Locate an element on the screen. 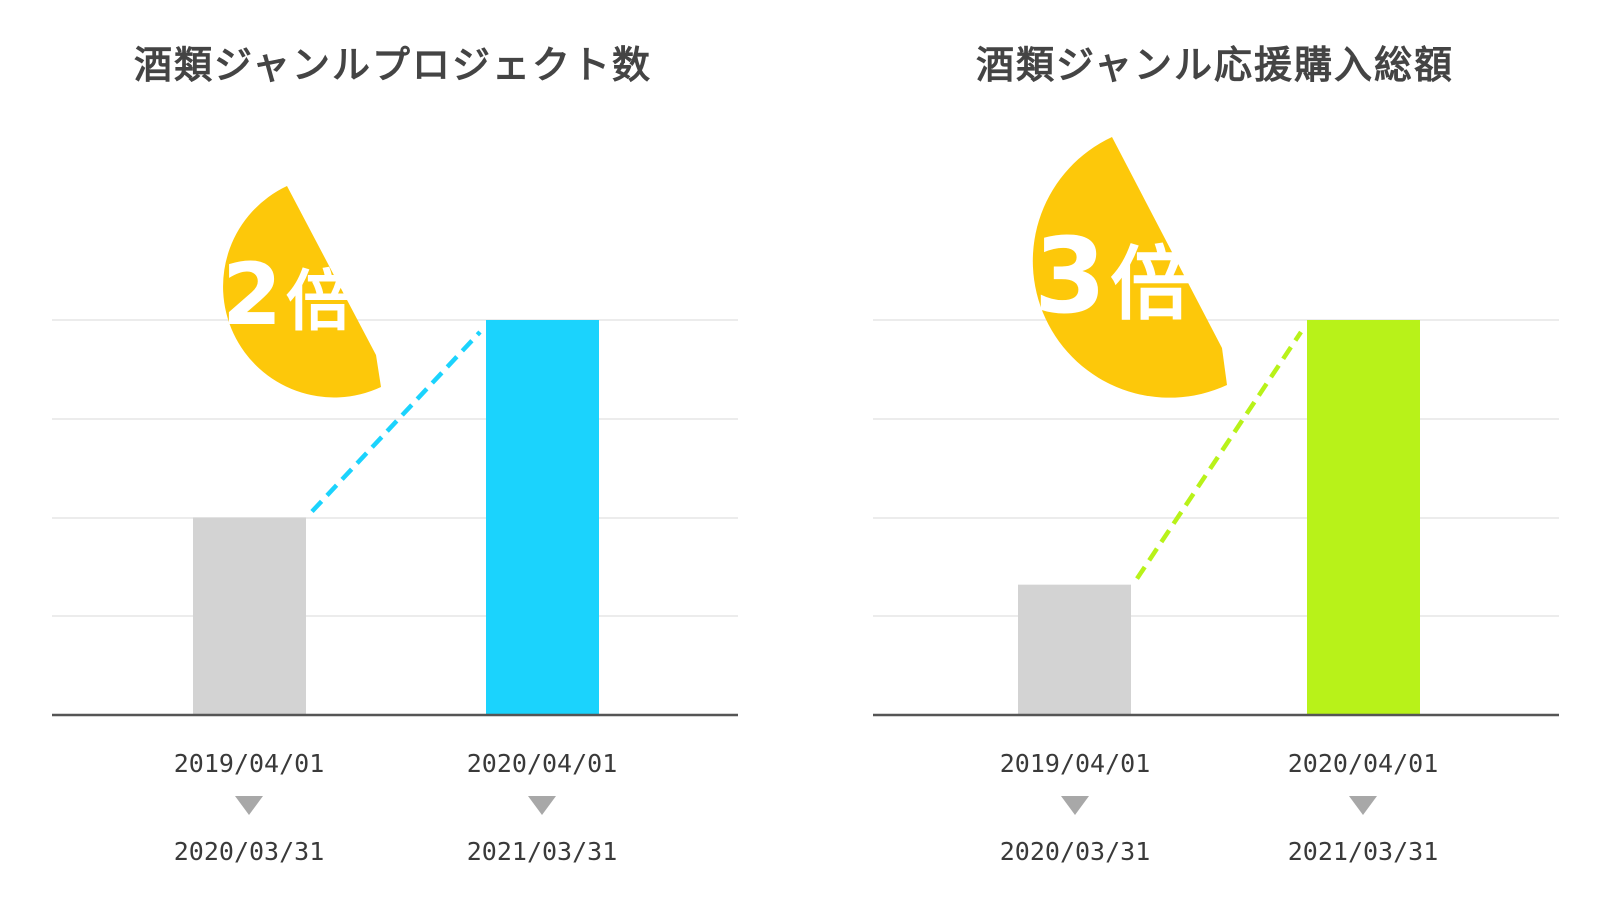 The width and height of the screenshot is (1600, 900). badge: 2倍 is located at coordinates (301, 292).